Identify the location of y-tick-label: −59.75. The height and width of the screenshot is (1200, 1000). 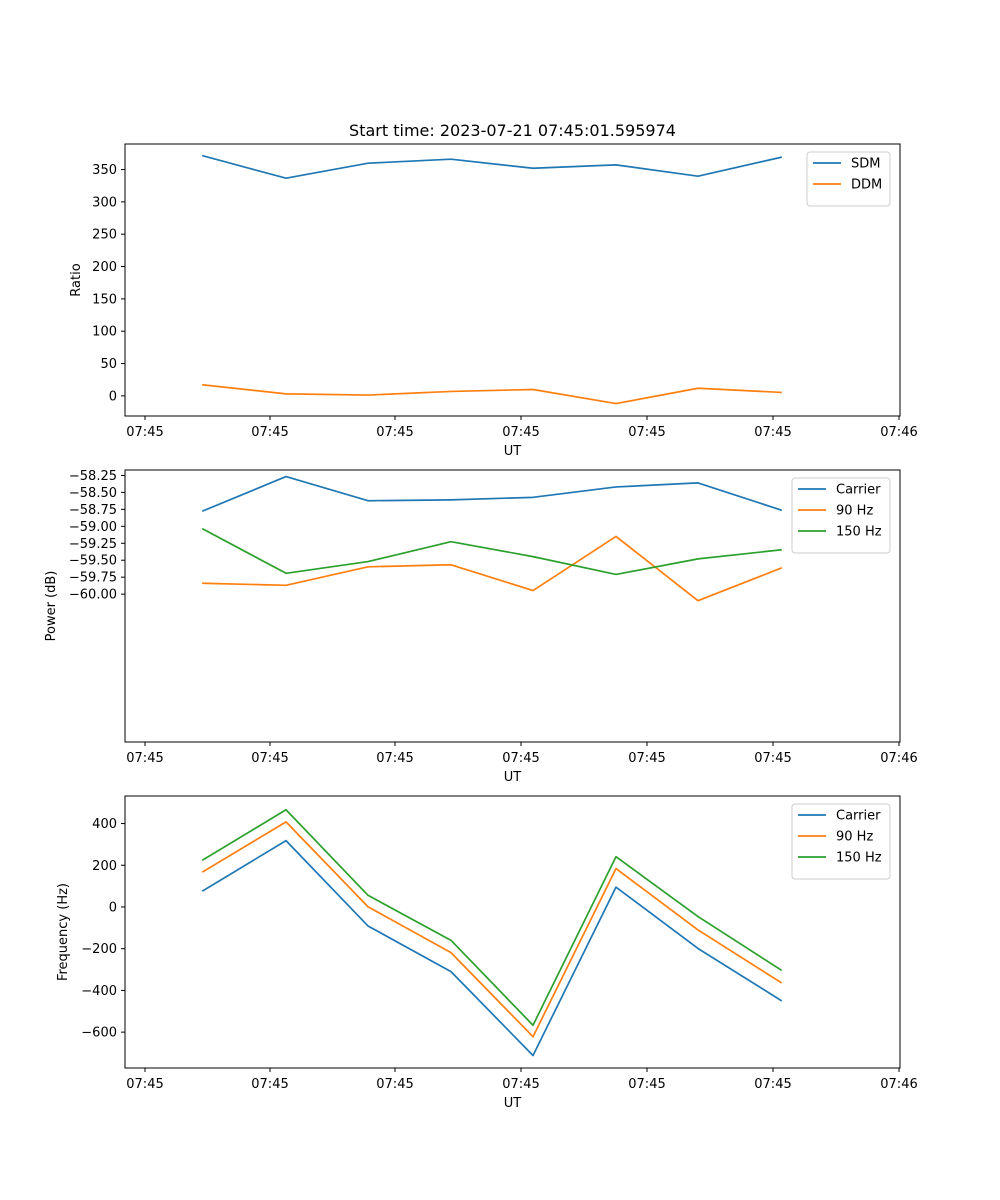
(93, 578).